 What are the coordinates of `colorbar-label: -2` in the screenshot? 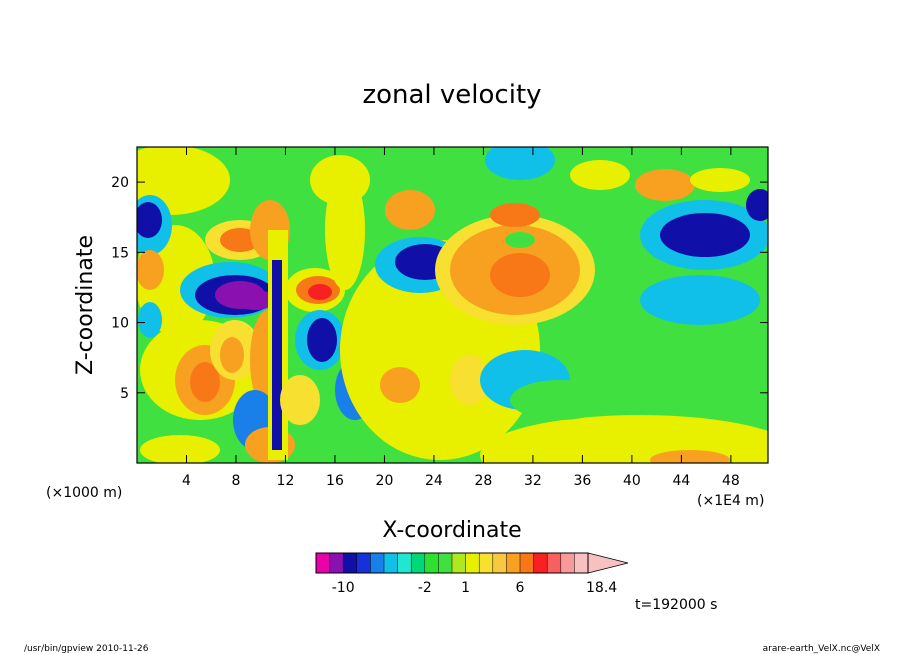 It's located at (425, 588).